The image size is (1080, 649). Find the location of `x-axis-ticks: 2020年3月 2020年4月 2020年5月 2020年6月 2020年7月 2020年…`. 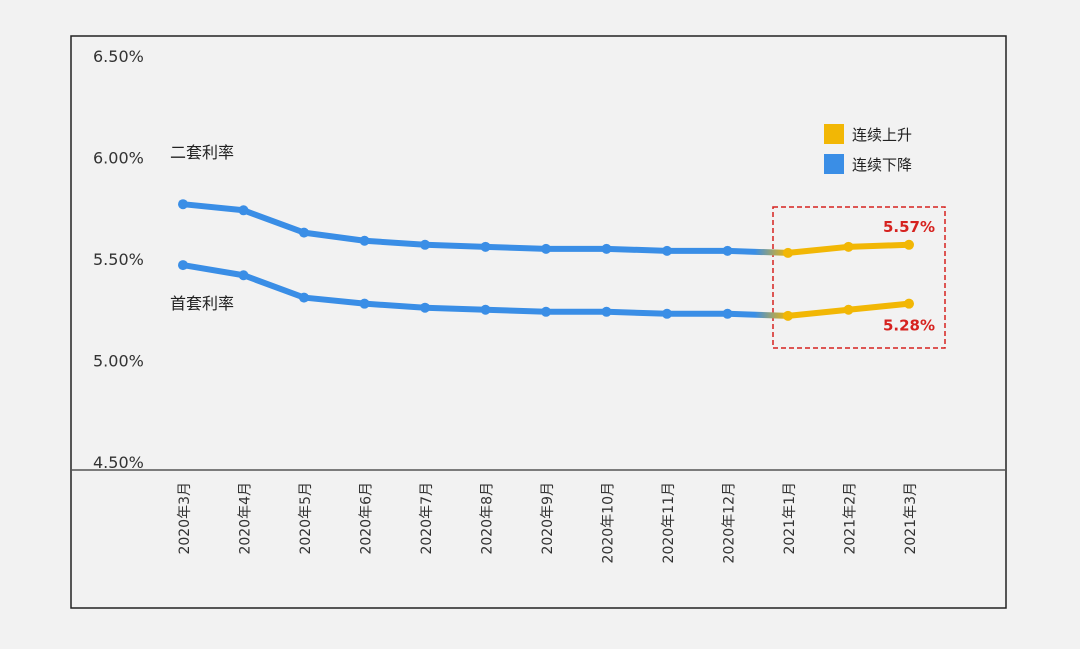

x-axis-ticks: 2020年3月 2020年4月 2020年5月 2020年6月 2020年7月 2020年… is located at coordinates (548, 522).